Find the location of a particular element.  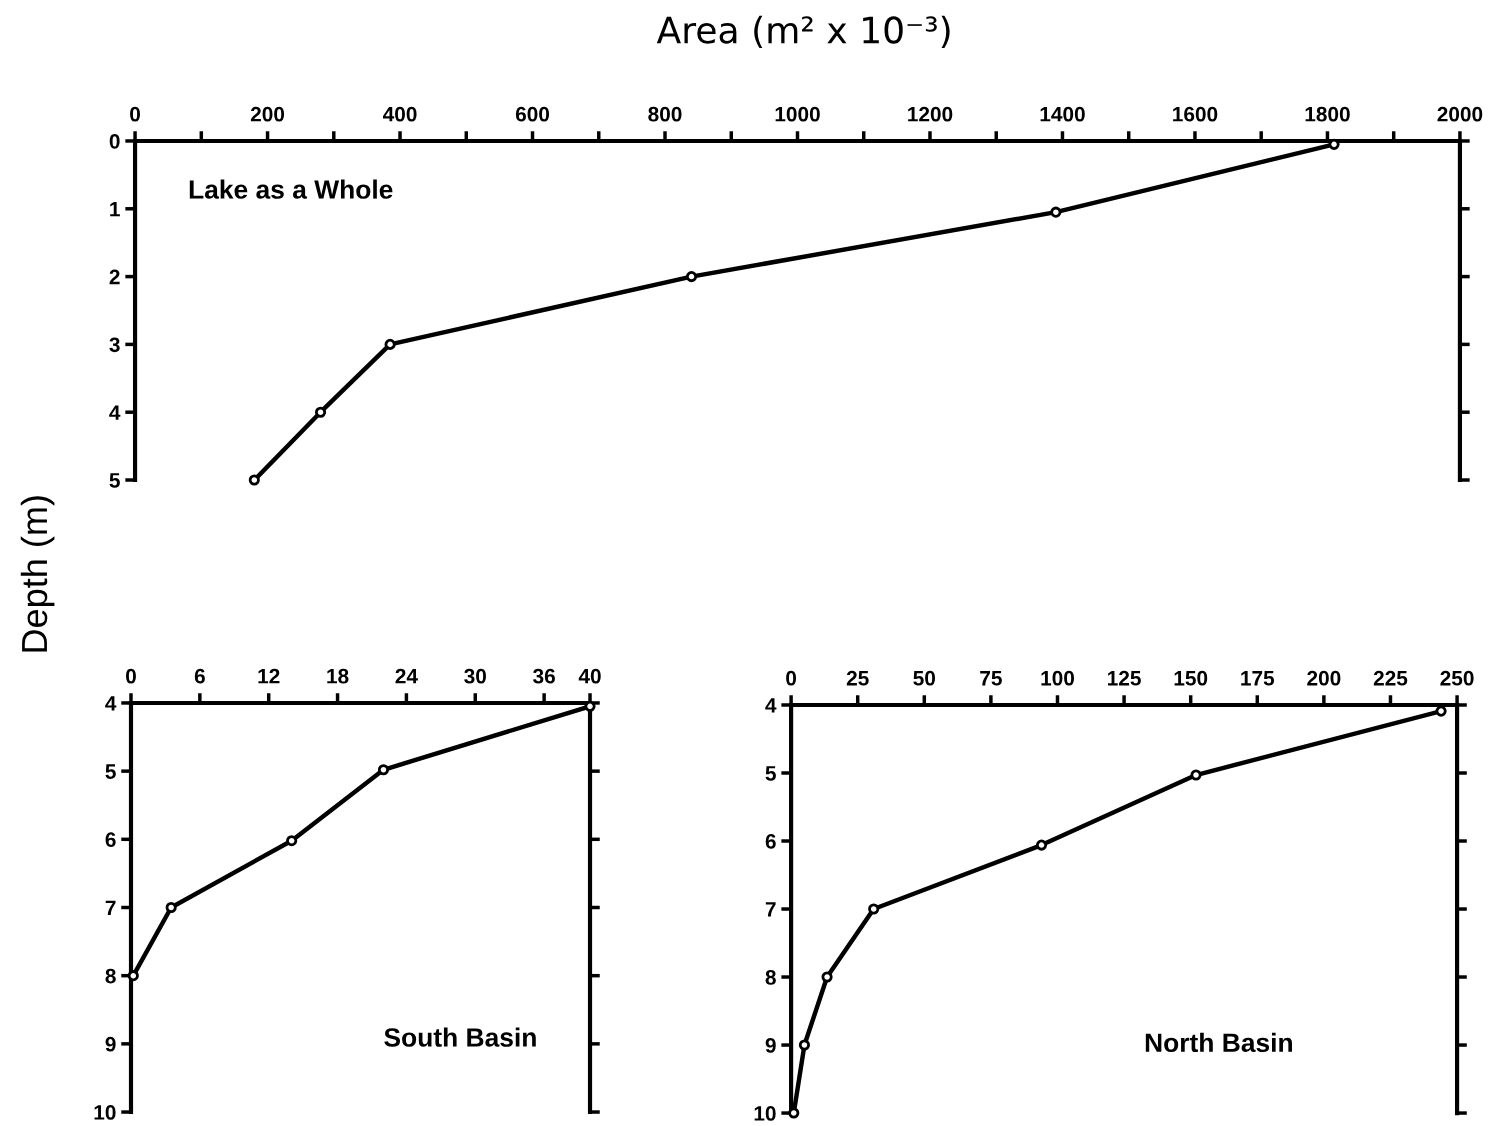

x-tick-label: 1000 is located at coordinates (797, 114).